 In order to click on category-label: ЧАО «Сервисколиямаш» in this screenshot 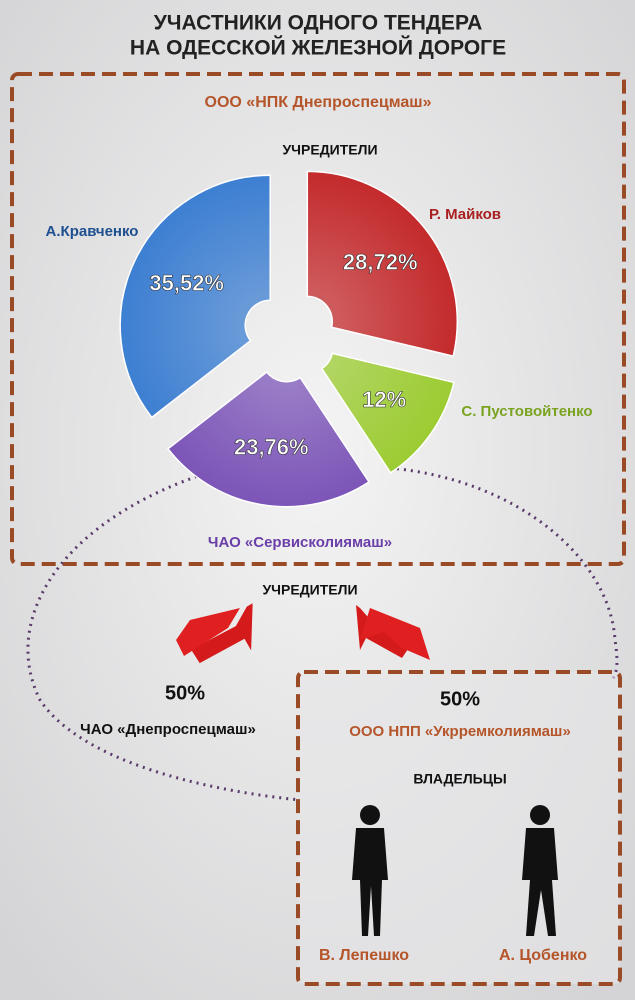, I will do `click(300, 542)`.